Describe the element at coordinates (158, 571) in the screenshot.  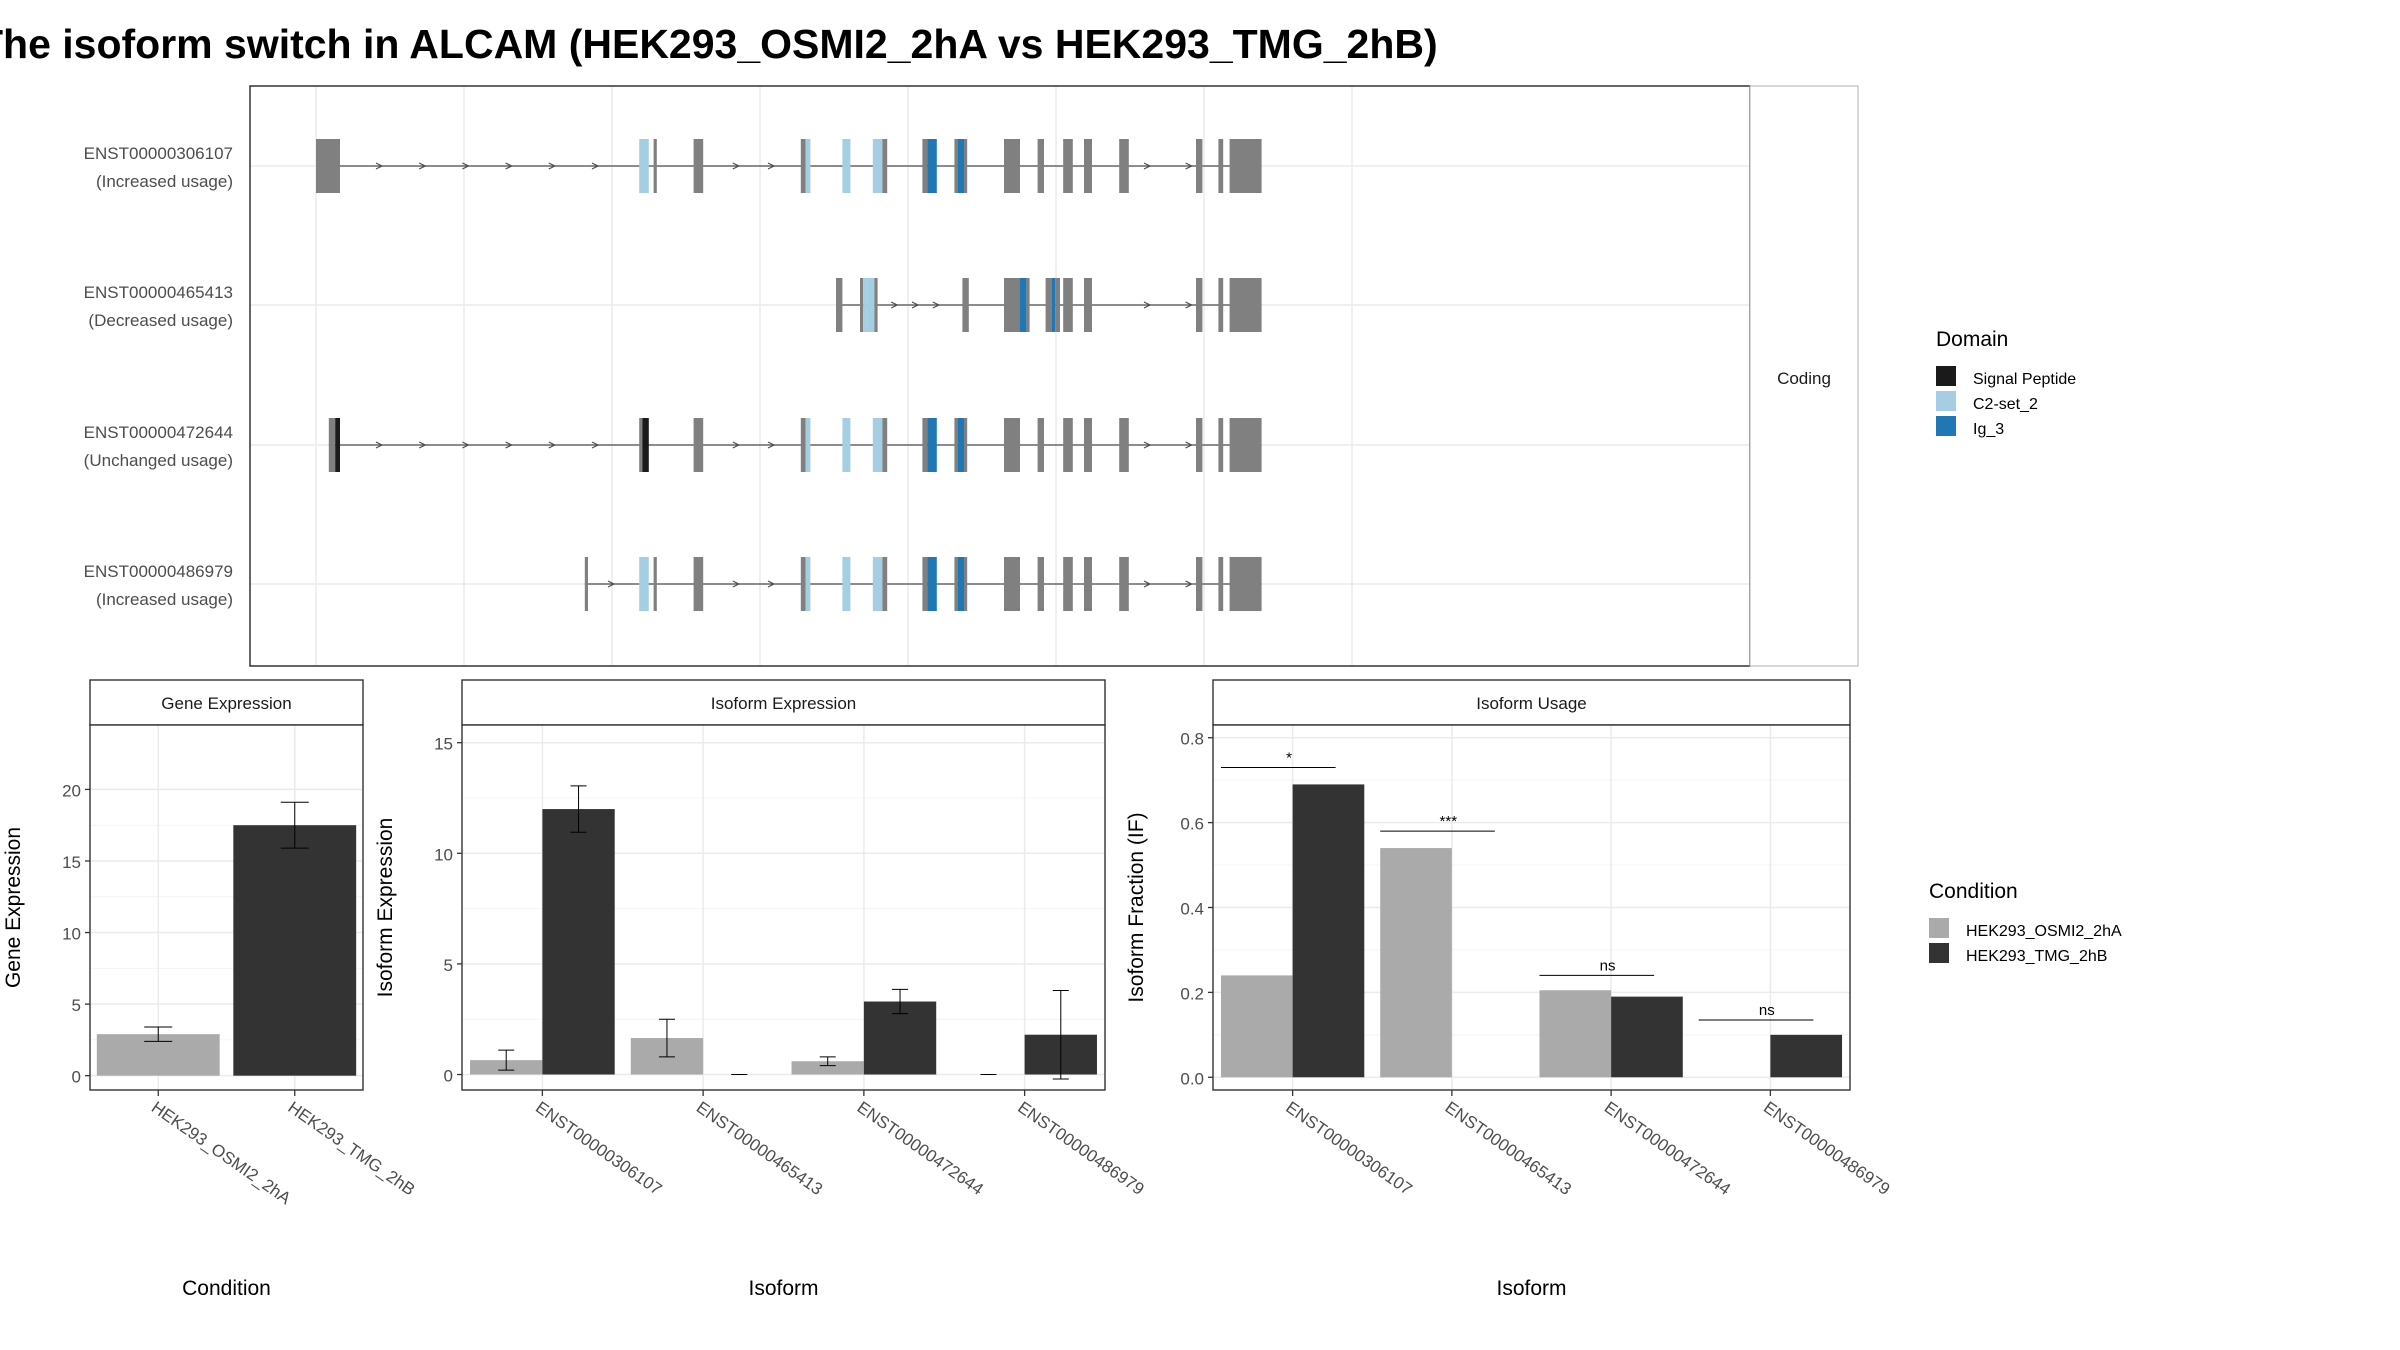
I see `isoform-id-label: ENST00000486979` at that location.